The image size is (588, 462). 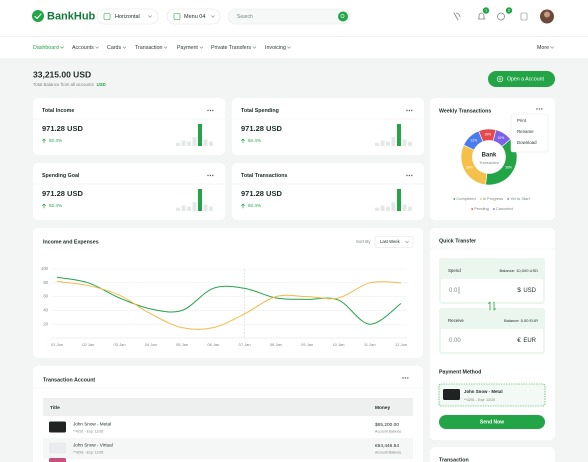 What do you see at coordinates (465, 111) in the screenshot?
I see `card-title: Weekly Transactions` at bounding box center [465, 111].